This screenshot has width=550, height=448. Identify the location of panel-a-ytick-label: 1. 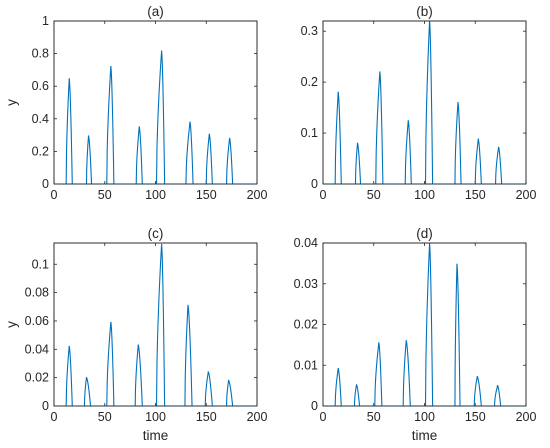
(45, 21).